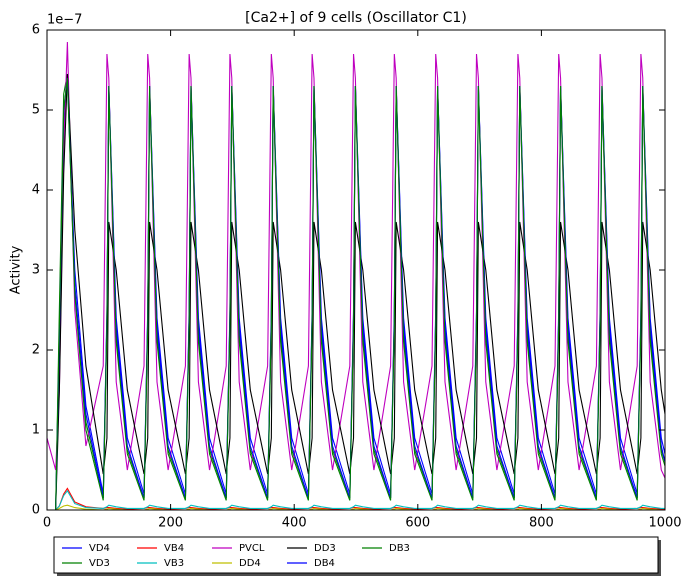 This screenshot has width=692, height=584. Describe the element at coordinates (36, 190) in the screenshot. I see `y-tick-label: 4` at that location.